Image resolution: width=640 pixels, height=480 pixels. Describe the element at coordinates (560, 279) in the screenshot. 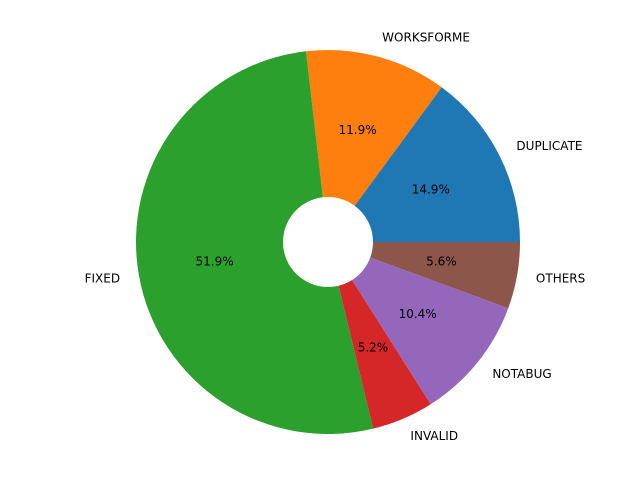

I see `slice-label: OTHERS` at that location.